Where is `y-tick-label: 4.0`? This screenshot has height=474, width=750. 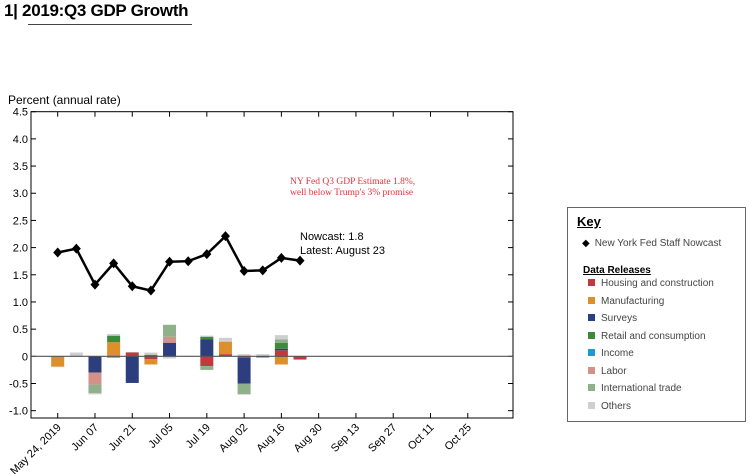
y-tick-label: 4.0 is located at coordinates (20, 140).